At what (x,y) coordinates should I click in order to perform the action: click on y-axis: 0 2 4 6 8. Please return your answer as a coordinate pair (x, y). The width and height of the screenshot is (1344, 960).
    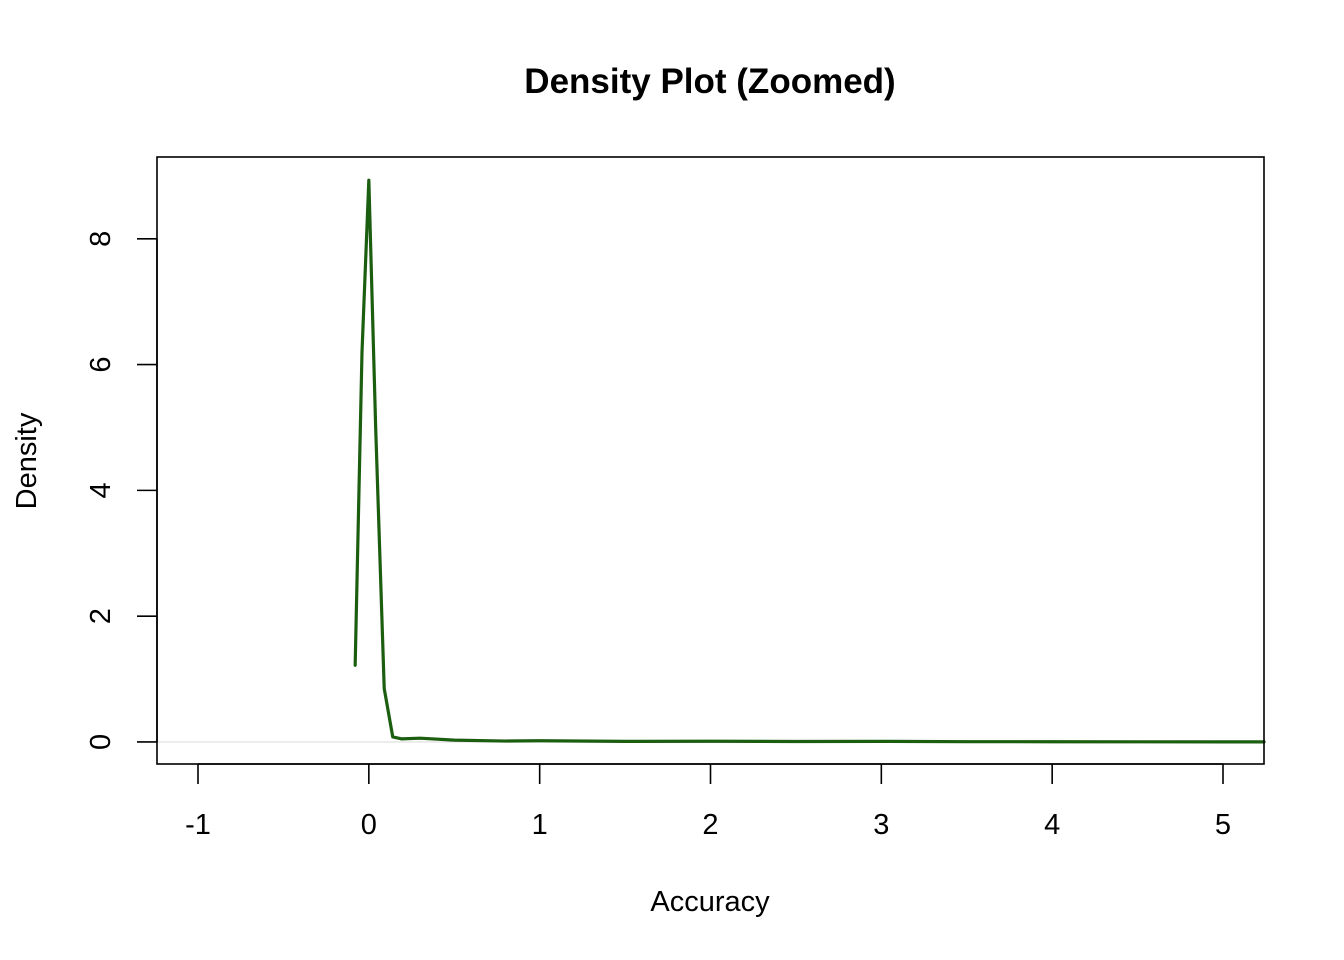
    Looking at the image, I should click on (121, 490).